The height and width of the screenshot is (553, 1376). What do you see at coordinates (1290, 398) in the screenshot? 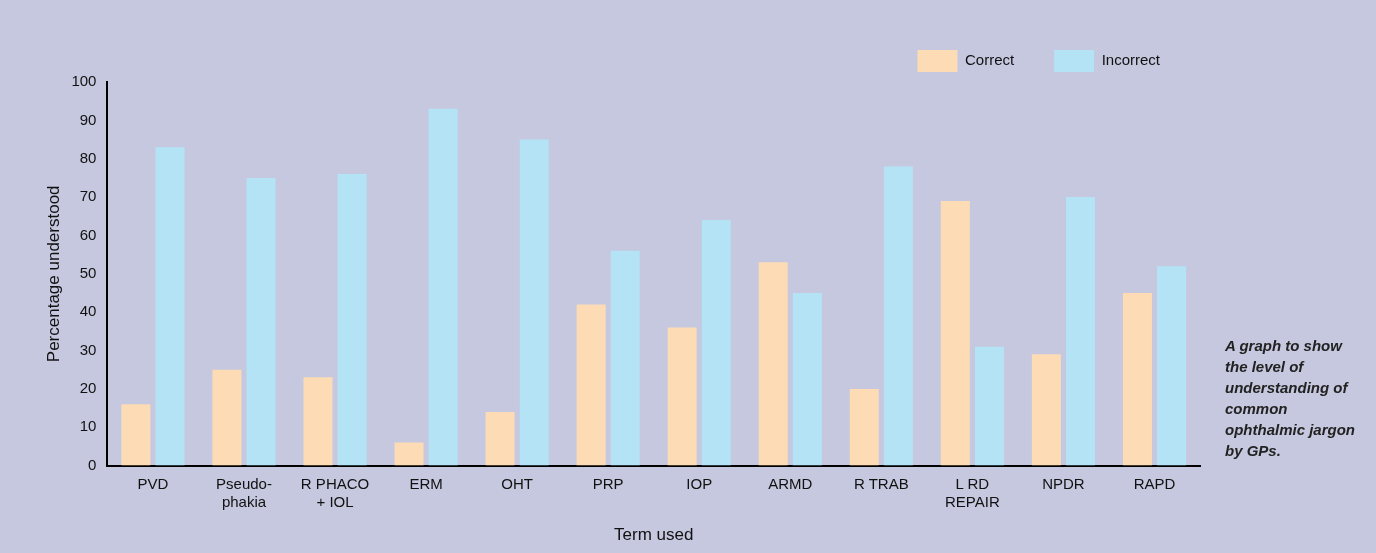
I see `text: A graph to show the level of understanding of common ophthalmic jargon by GPs.` at bounding box center [1290, 398].